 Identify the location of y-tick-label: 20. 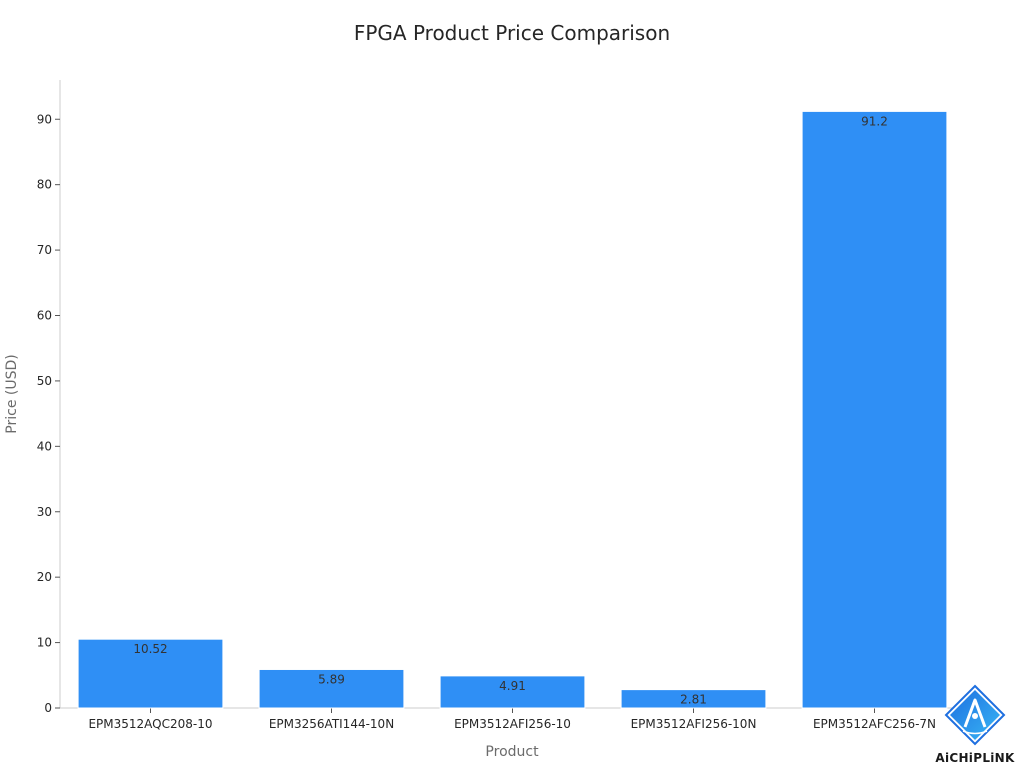
(44, 577).